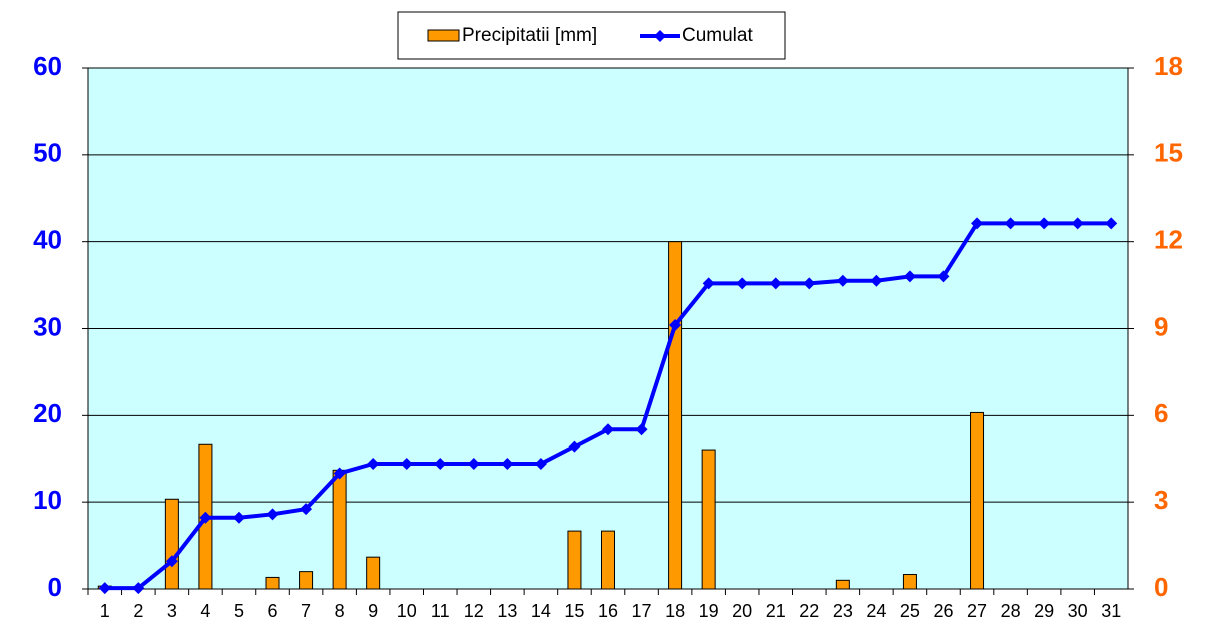  Describe the element at coordinates (1168, 66) in the screenshot. I see `y2-tick-label: 18` at that location.